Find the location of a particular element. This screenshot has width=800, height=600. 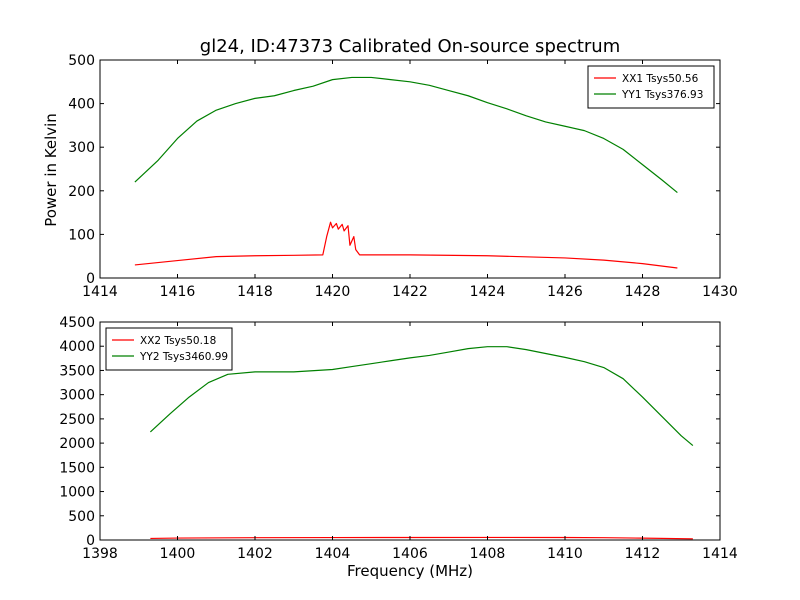

bottom-legend-box is located at coordinates (169, 349).